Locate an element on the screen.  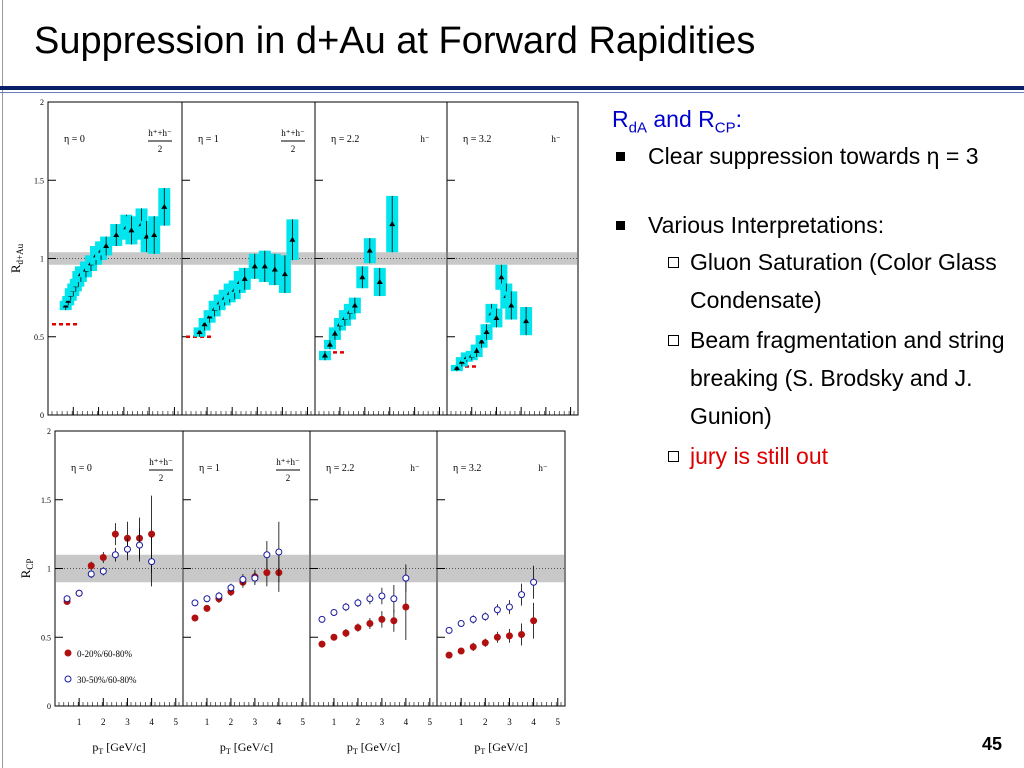
y-label-main: R is located at coordinates (15, 268).